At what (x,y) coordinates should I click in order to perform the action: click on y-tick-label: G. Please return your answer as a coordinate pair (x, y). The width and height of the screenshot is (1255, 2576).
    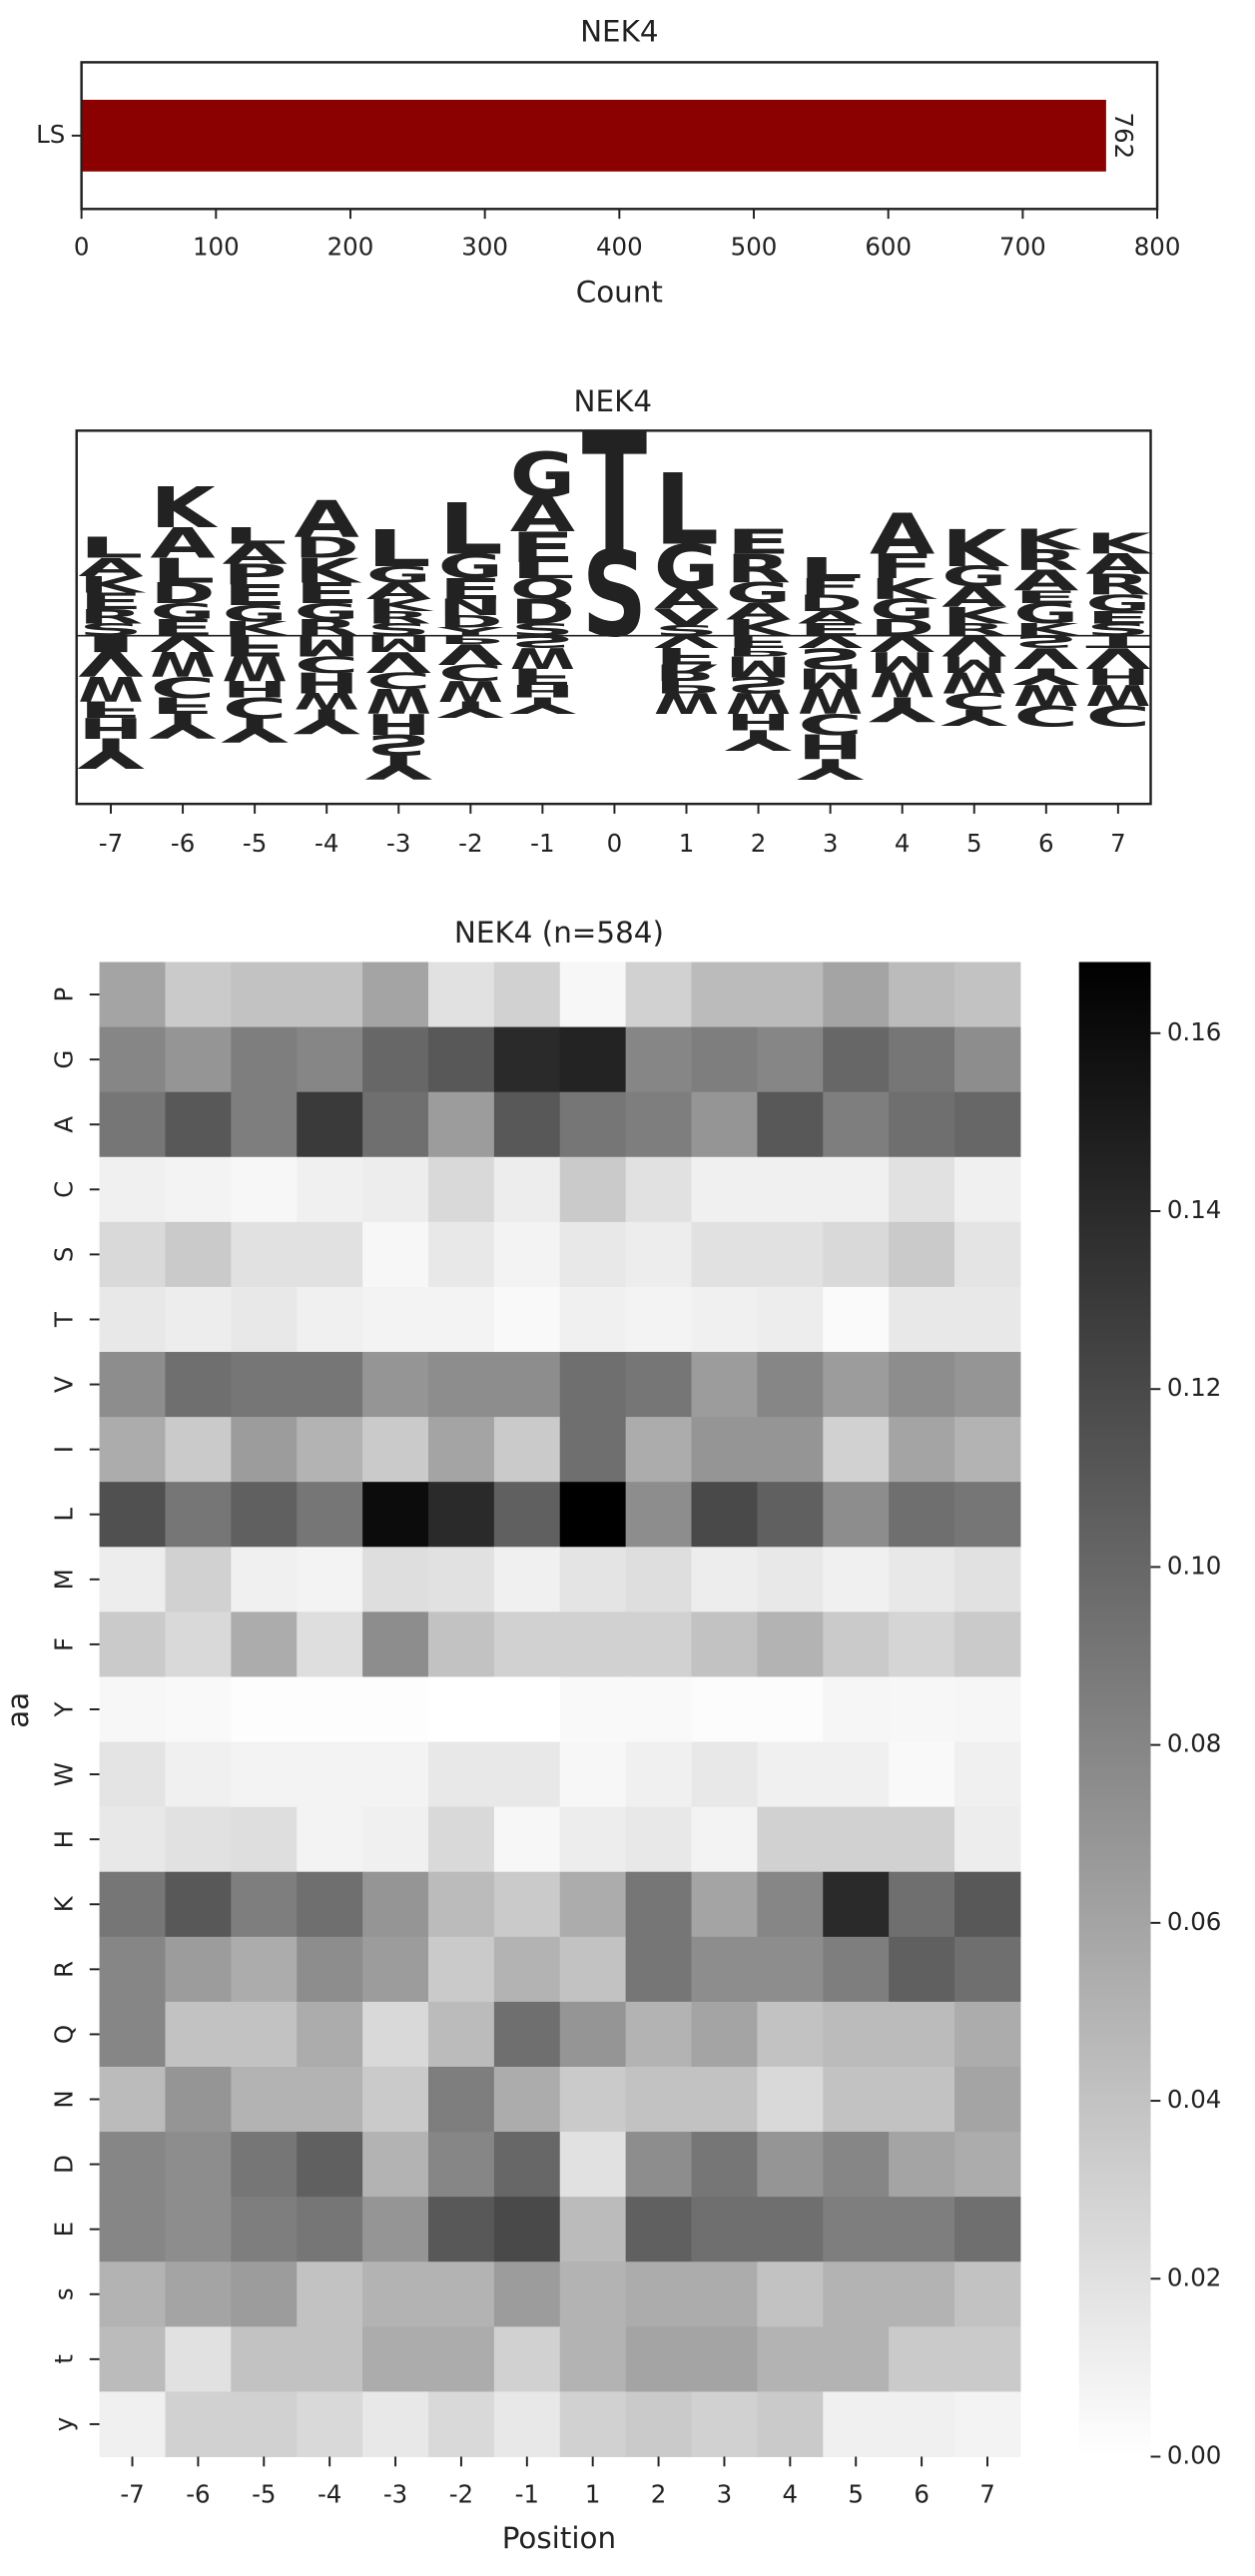
    Looking at the image, I should click on (63, 1059).